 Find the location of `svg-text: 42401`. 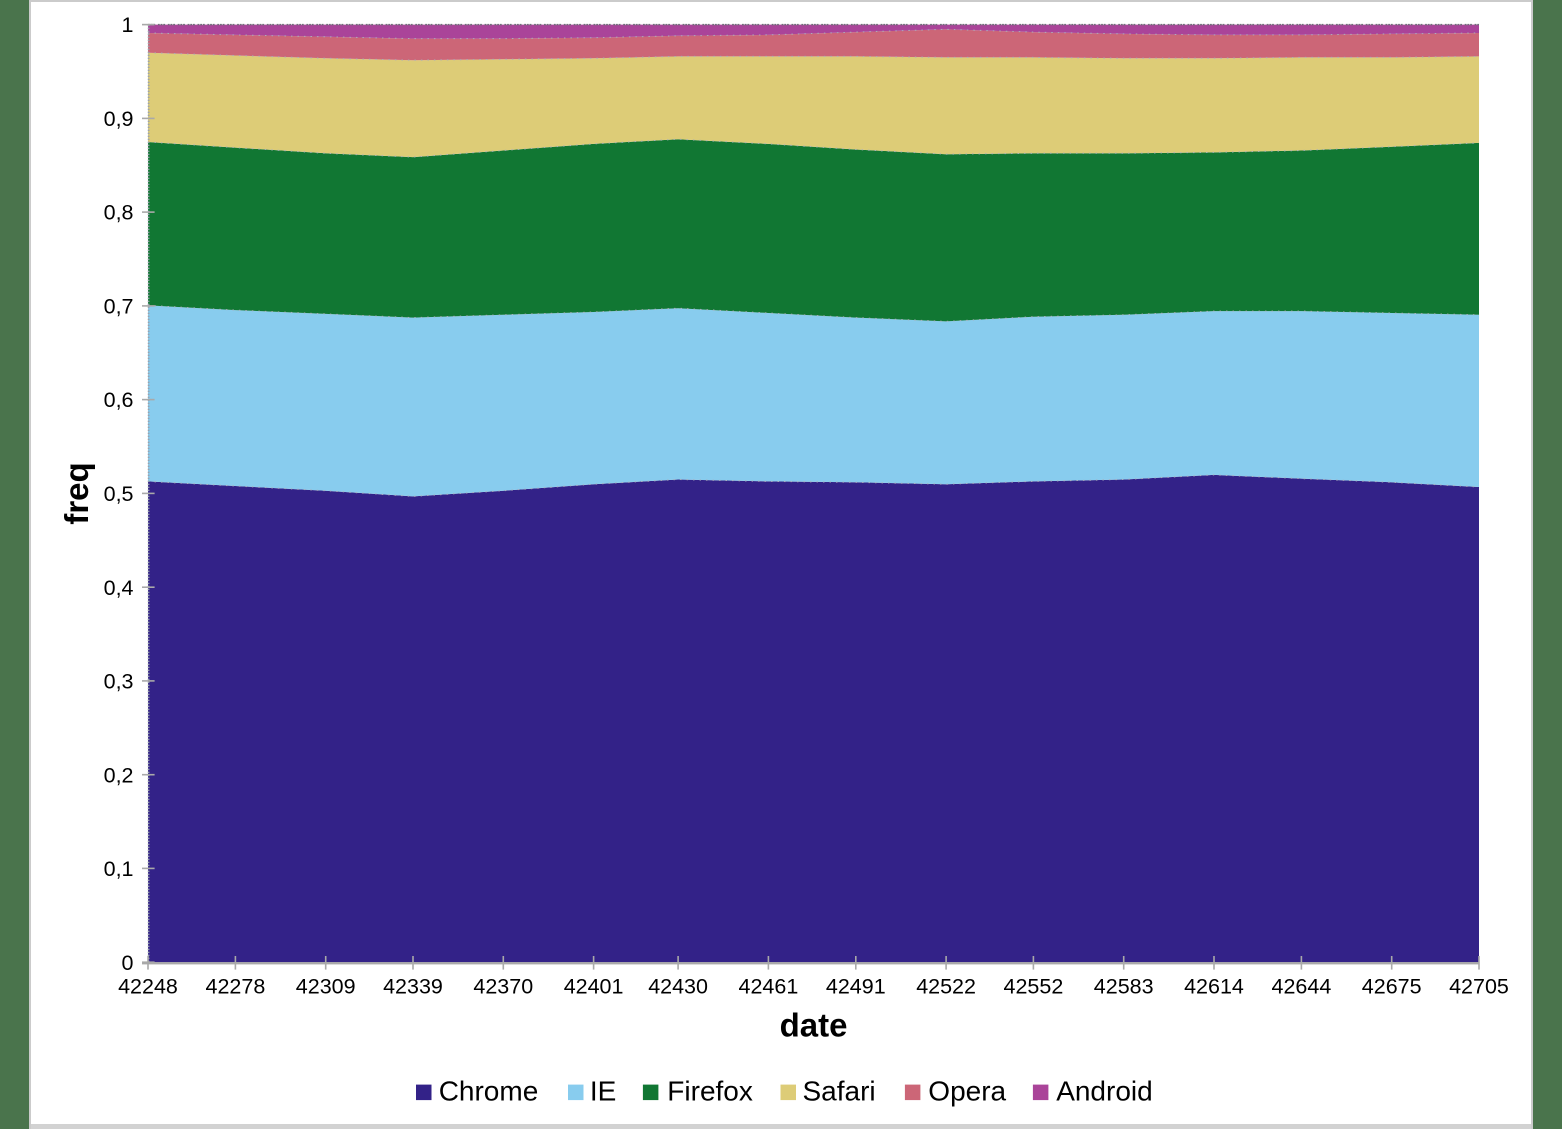

svg-text: 42401 is located at coordinates (594, 987).